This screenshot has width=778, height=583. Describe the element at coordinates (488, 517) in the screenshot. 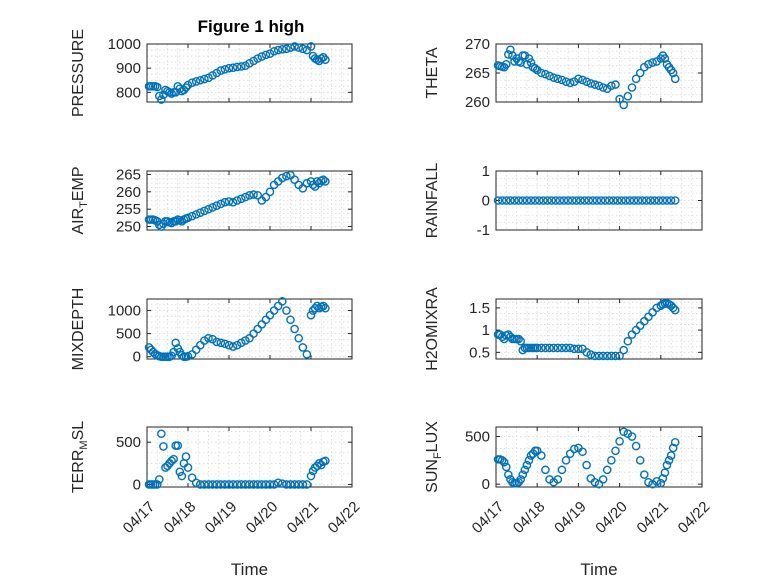

I see `x-tick-label: 04/17` at that location.